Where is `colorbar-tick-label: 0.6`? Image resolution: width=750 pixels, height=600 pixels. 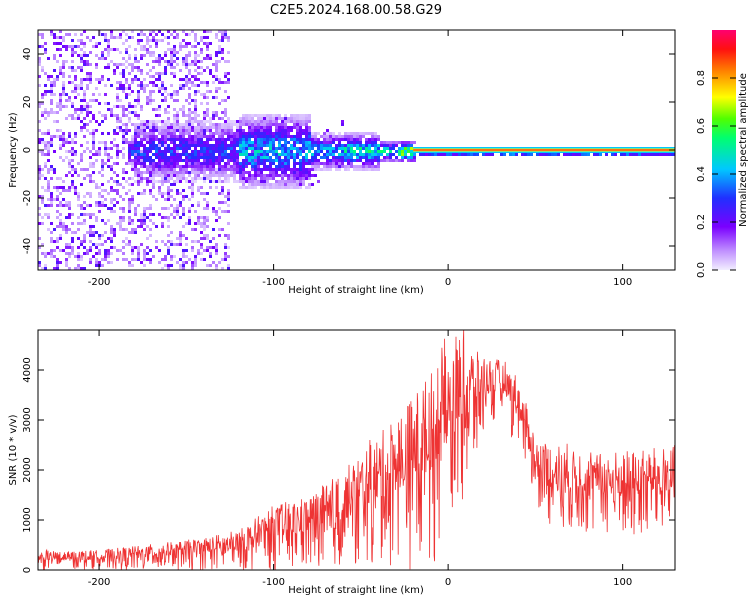
colorbar-tick-label: 0.6 is located at coordinates (701, 126).